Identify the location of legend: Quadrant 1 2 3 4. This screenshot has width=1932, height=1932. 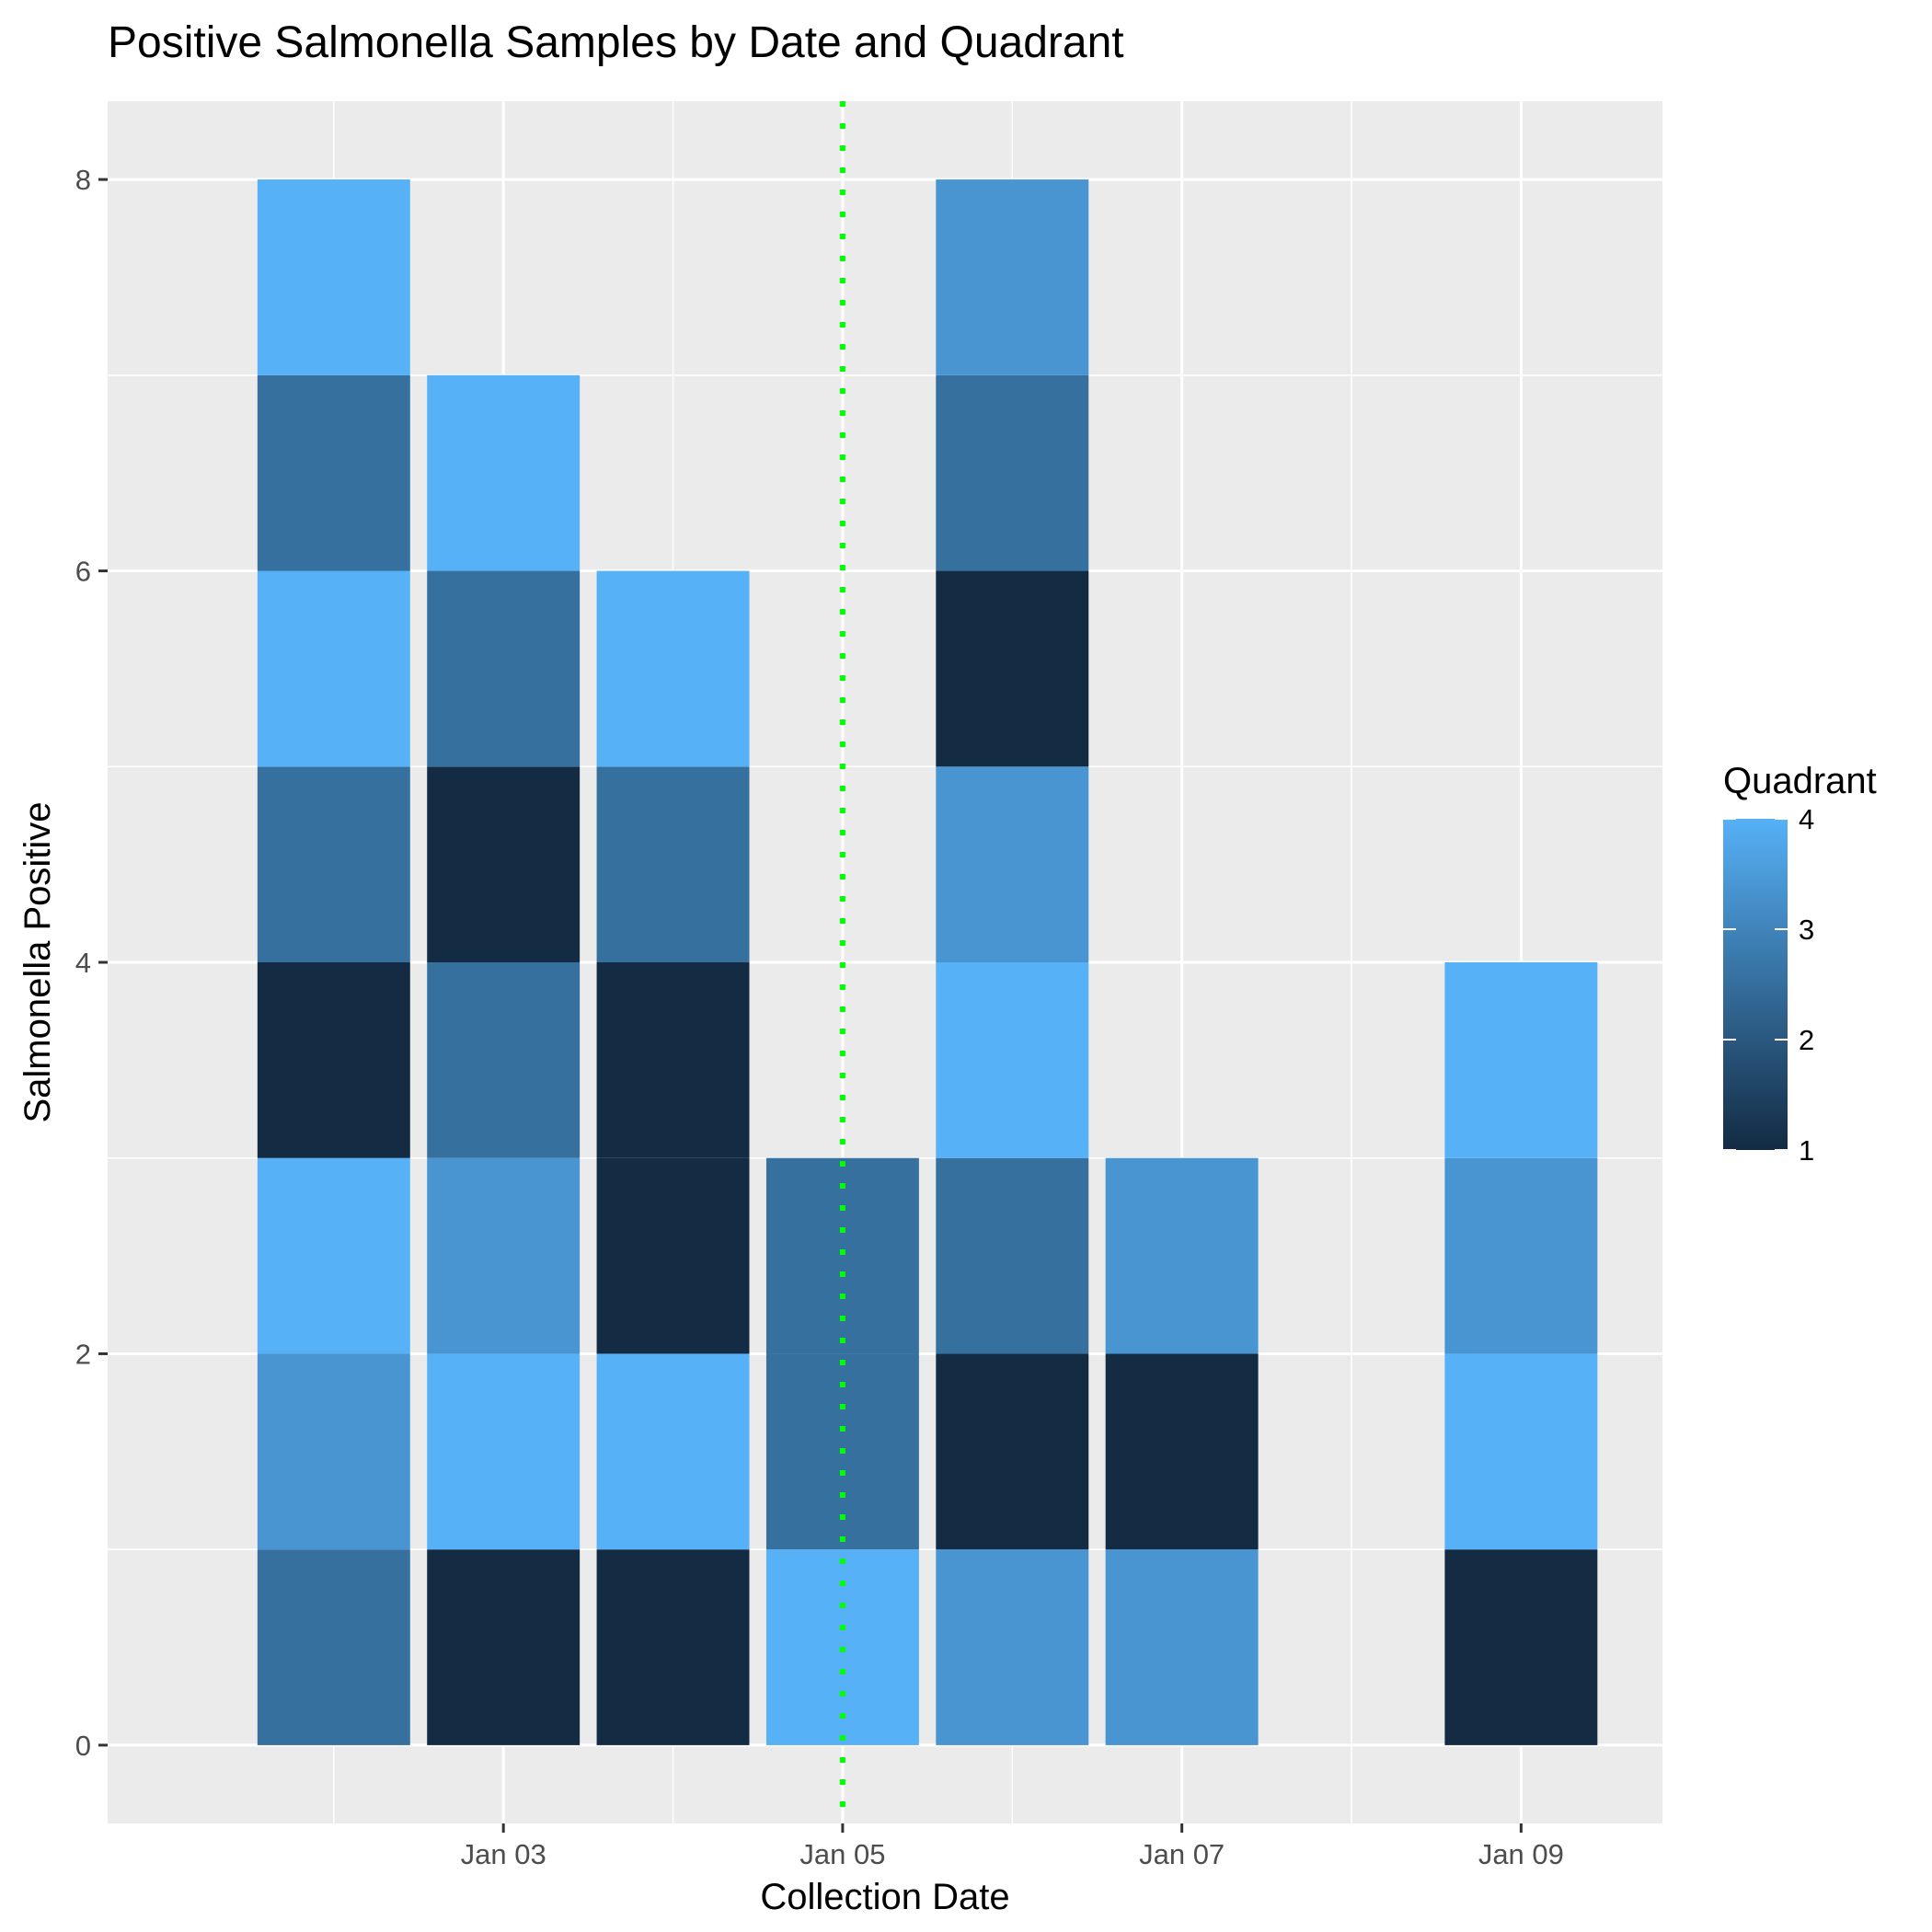
(1800, 964).